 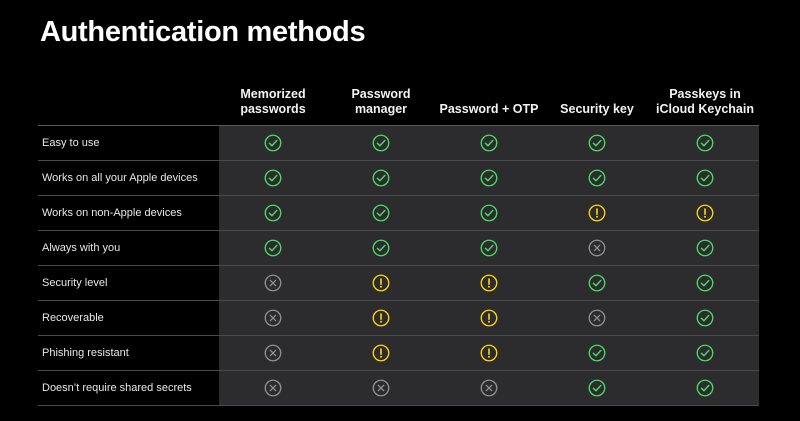 What do you see at coordinates (75, 283) in the screenshot?
I see `row-label: Security level` at bounding box center [75, 283].